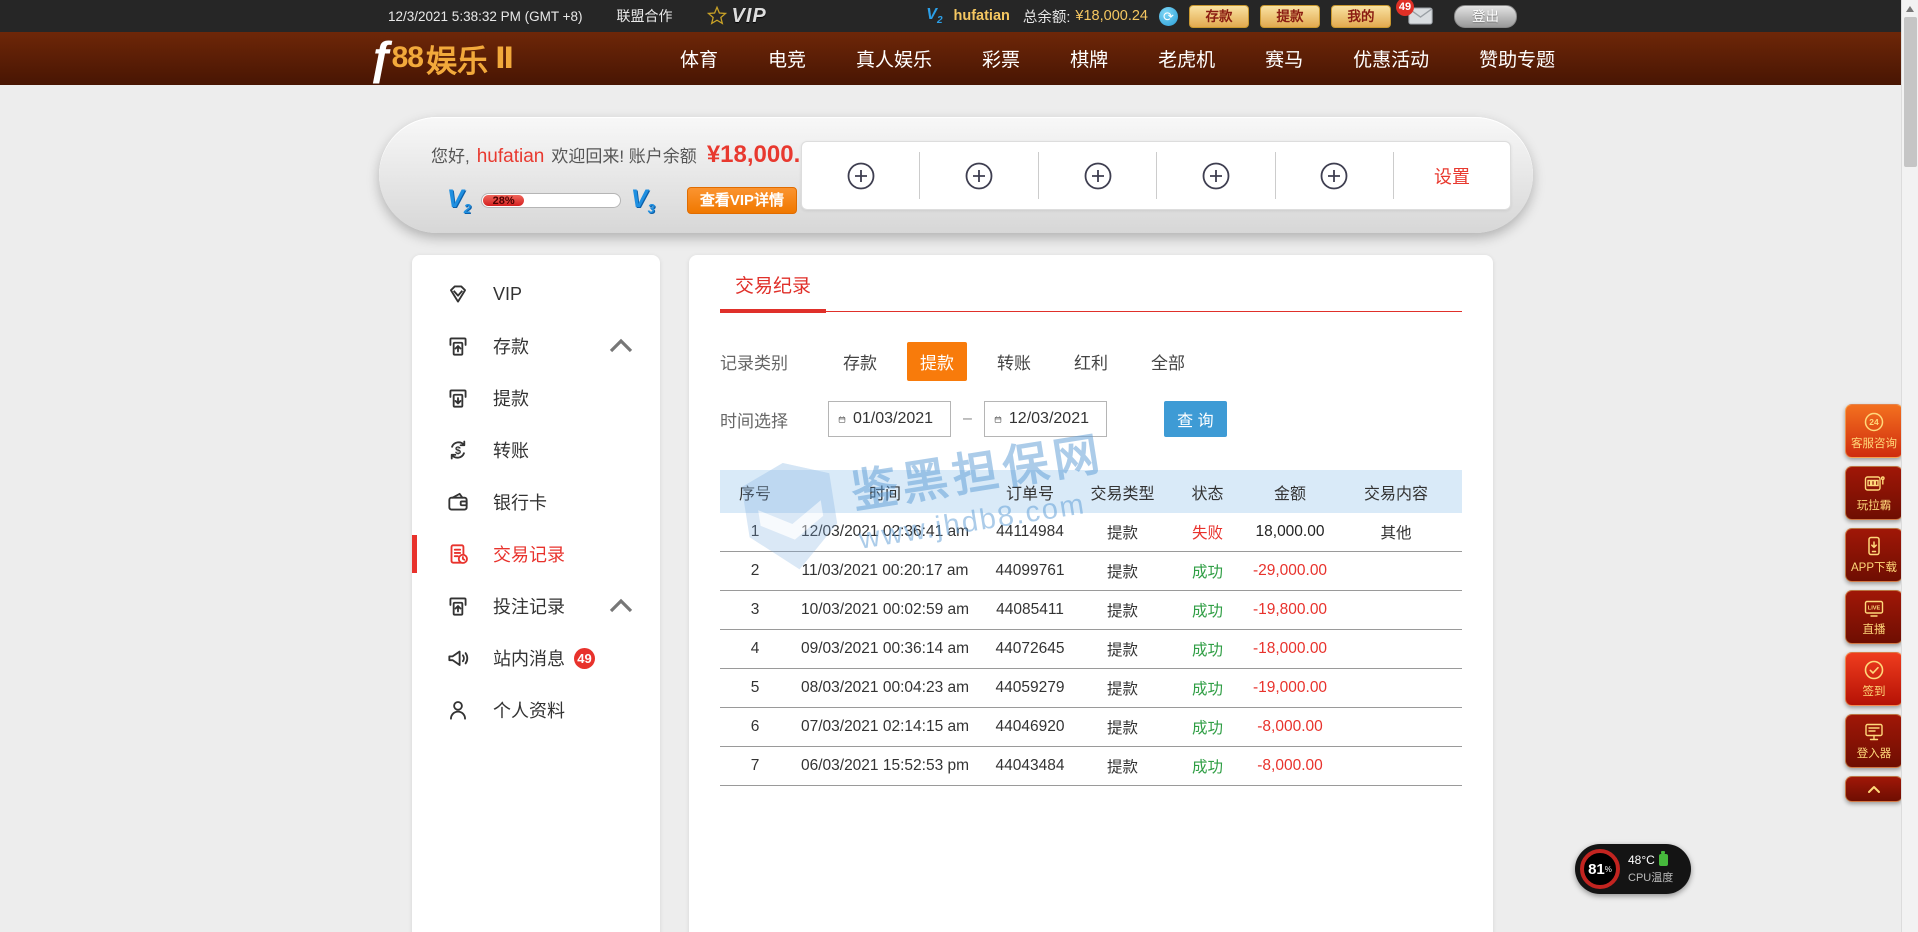  Describe the element at coordinates (1091, 363) in the screenshot. I see `filter-bonus: 红利` at that location.